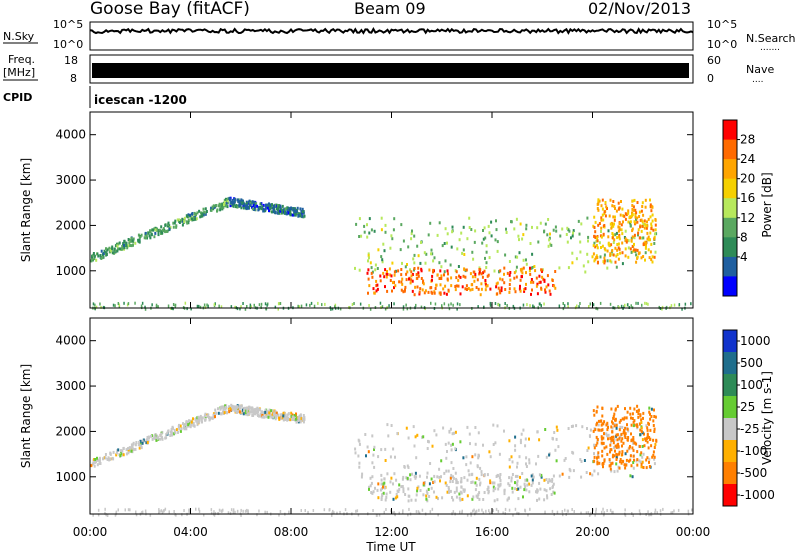 Image resolution: width=800 pixels, height=554 pixels. Describe the element at coordinates (70, 341) in the screenshot. I see `y-tick-label: 4000` at that location.